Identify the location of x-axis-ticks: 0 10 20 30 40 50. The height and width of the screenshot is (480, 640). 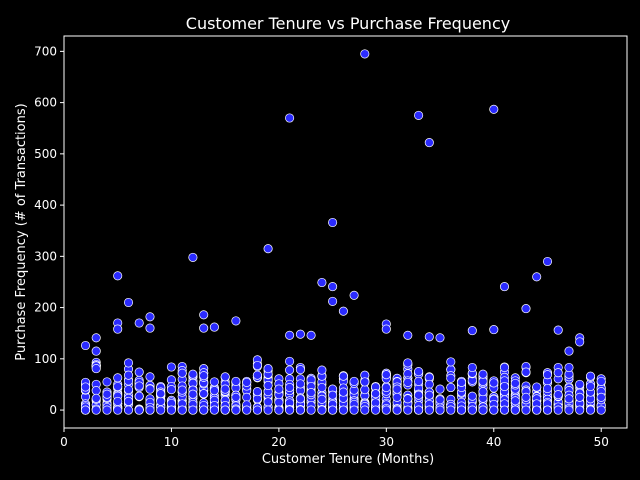
(334, 438).